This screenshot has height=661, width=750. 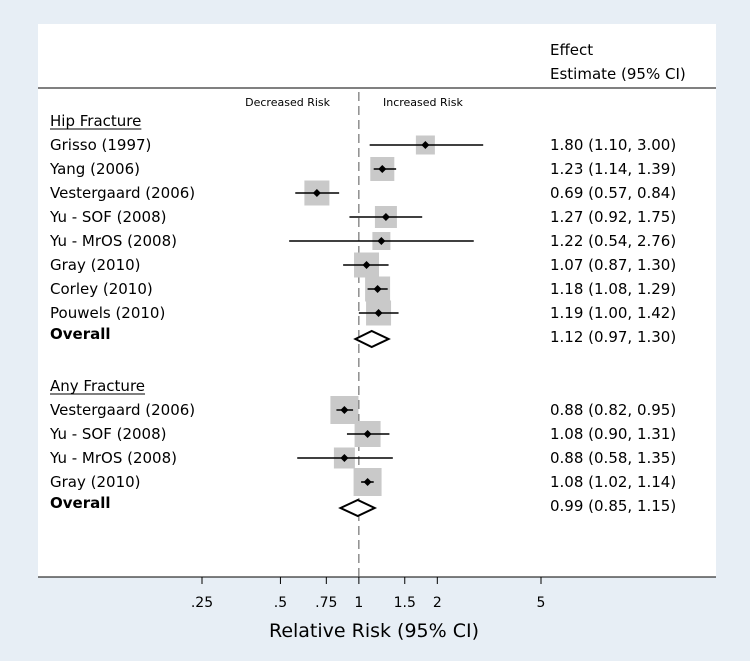 What do you see at coordinates (613, 289) in the screenshot?
I see `effect-estimate: 1.18 (1.08, 1.29)` at bounding box center [613, 289].